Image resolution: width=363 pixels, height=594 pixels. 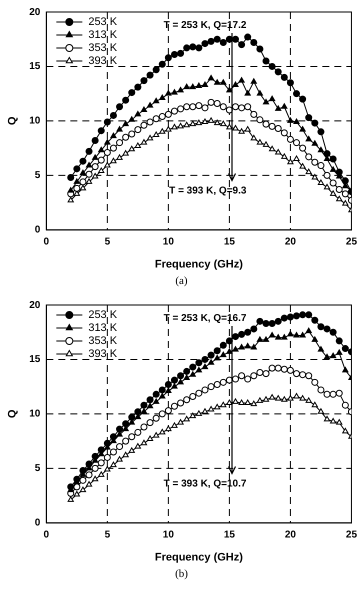 I want to click on annotation: T = 253 K, Q=16.7, so click(x=205, y=318).